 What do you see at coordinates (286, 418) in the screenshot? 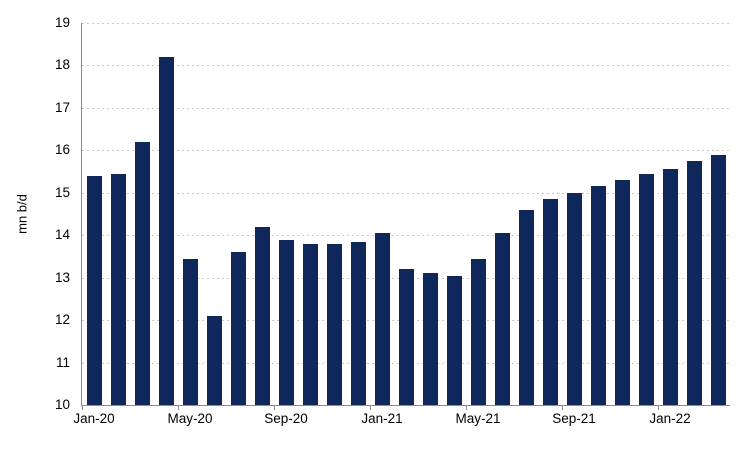
I see `x-tick-label: Sep-20` at bounding box center [286, 418].